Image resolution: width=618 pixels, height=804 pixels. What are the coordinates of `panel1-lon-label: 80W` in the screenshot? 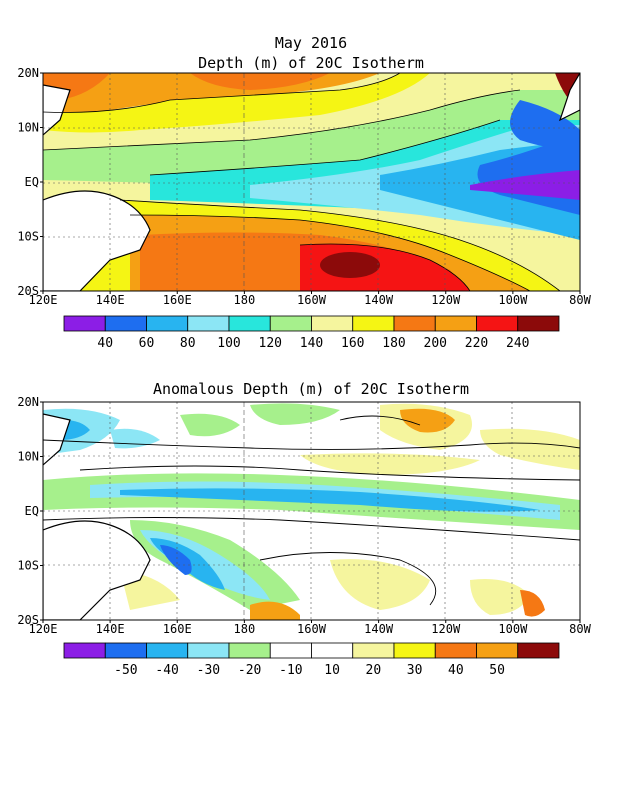 It's located at (580, 300).